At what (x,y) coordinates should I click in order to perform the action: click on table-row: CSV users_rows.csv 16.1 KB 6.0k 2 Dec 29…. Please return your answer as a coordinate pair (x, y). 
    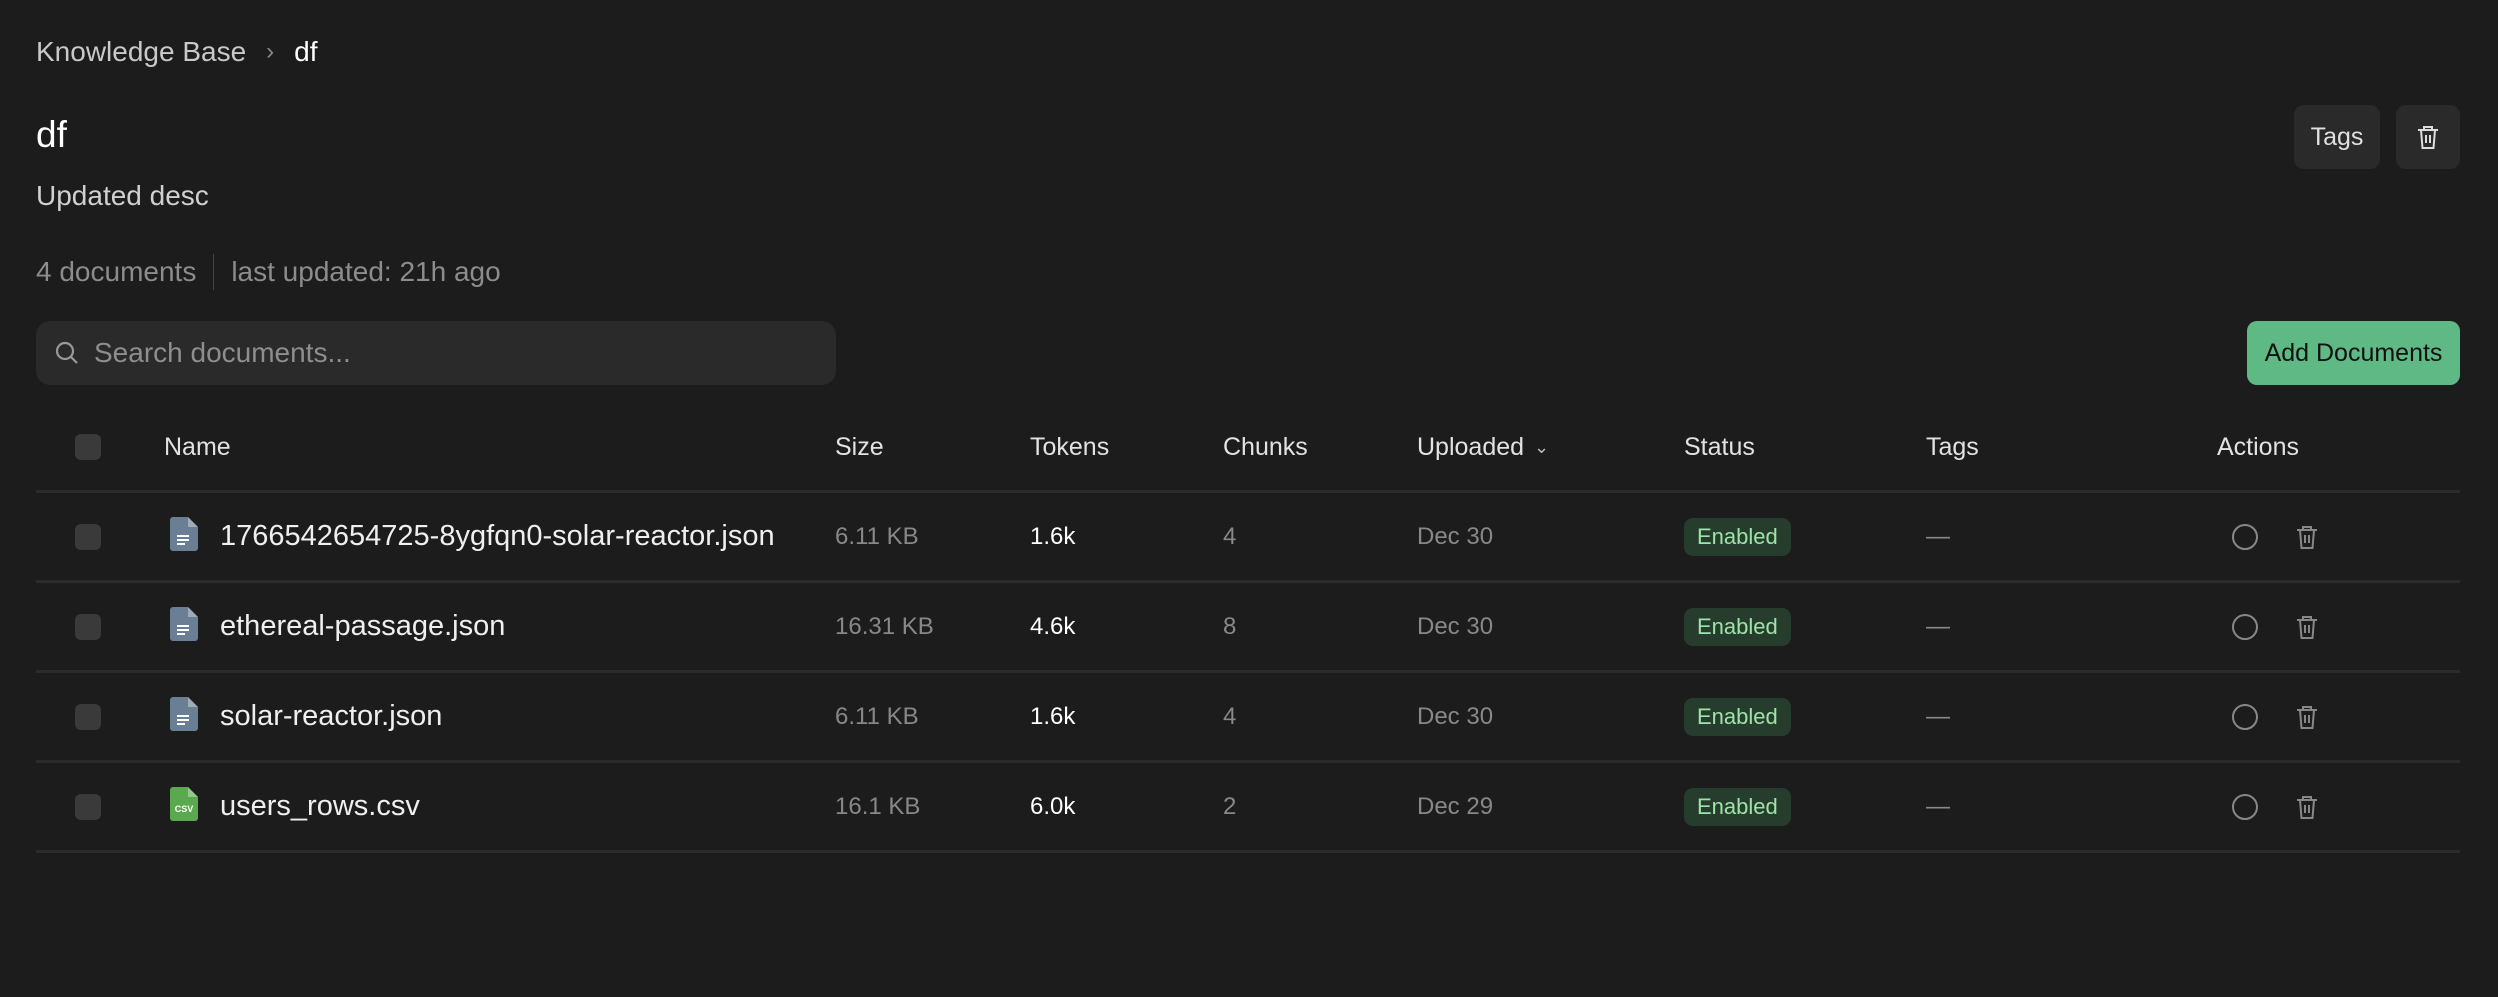
    Looking at the image, I should click on (1248, 808).